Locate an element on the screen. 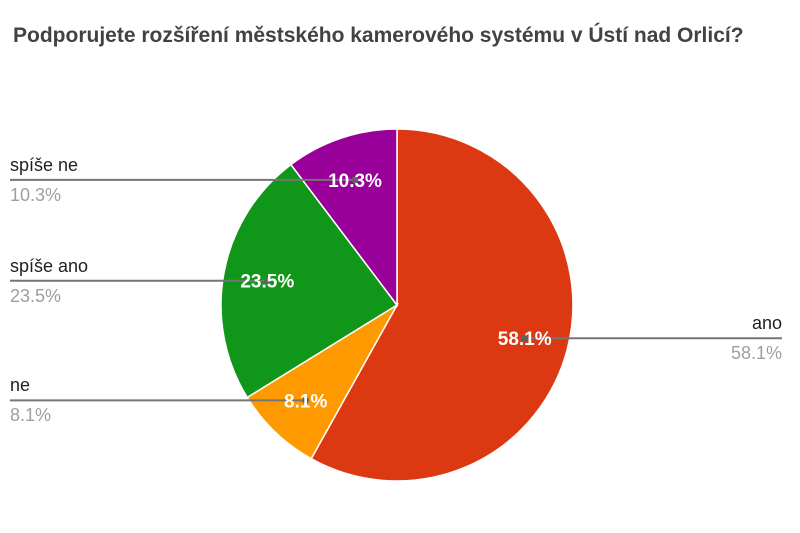 Image resolution: width=800 pixels, height=533 pixels. pie-slice-ne is located at coordinates (323, 381).